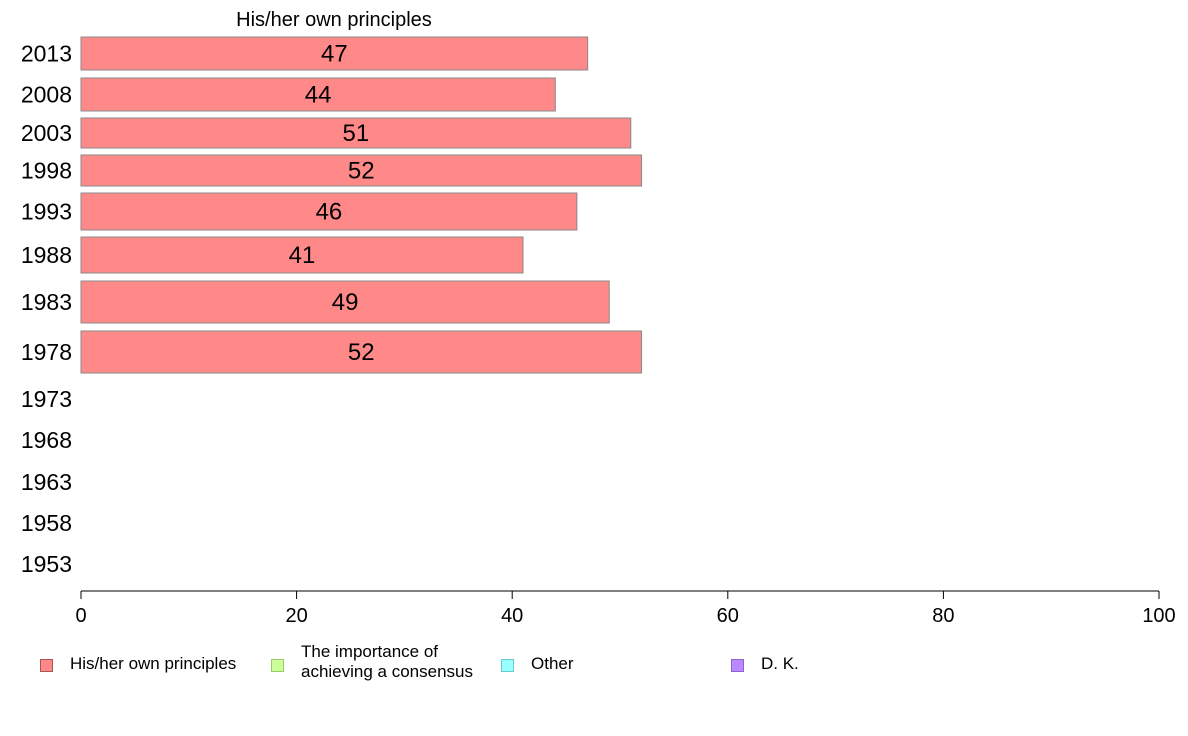  What do you see at coordinates (728, 616) in the screenshot?
I see `x-tick-label: 60` at bounding box center [728, 616].